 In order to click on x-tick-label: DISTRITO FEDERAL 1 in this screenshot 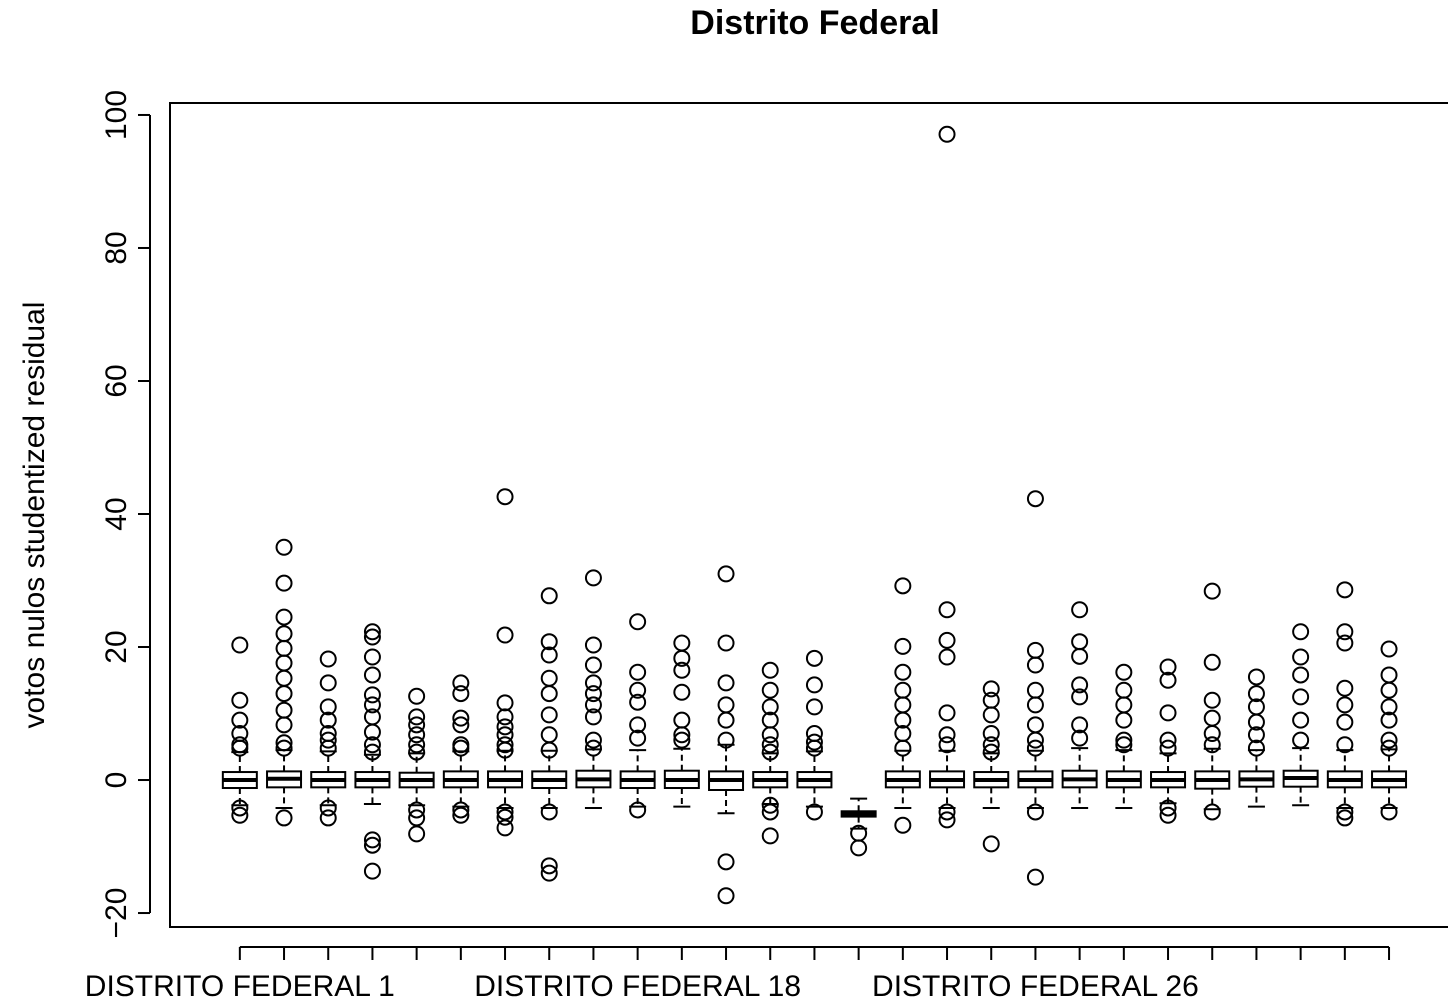, I will do `click(240, 986)`.